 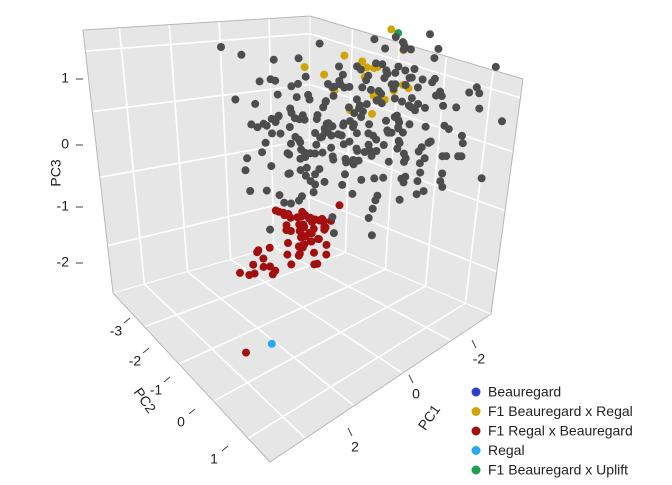 What do you see at coordinates (127, 320) in the screenshot?
I see `y-tick` at bounding box center [127, 320].